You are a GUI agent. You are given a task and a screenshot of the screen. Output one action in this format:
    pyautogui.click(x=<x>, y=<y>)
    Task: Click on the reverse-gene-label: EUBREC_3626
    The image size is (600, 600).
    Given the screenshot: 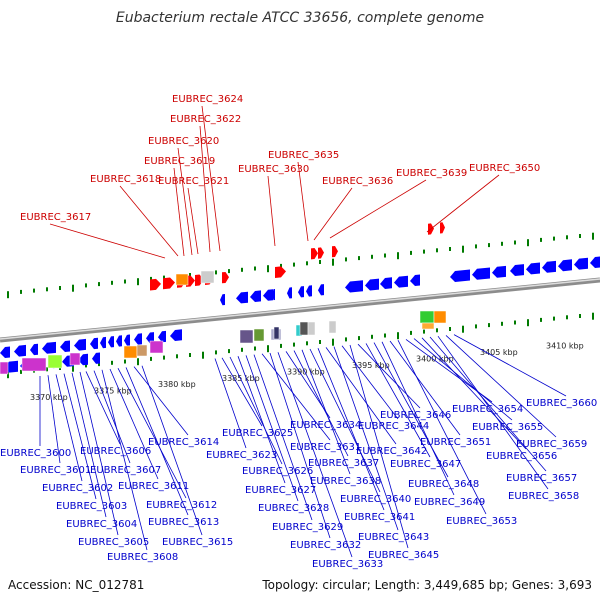 What is the action you would take?
    pyautogui.click(x=277, y=471)
    